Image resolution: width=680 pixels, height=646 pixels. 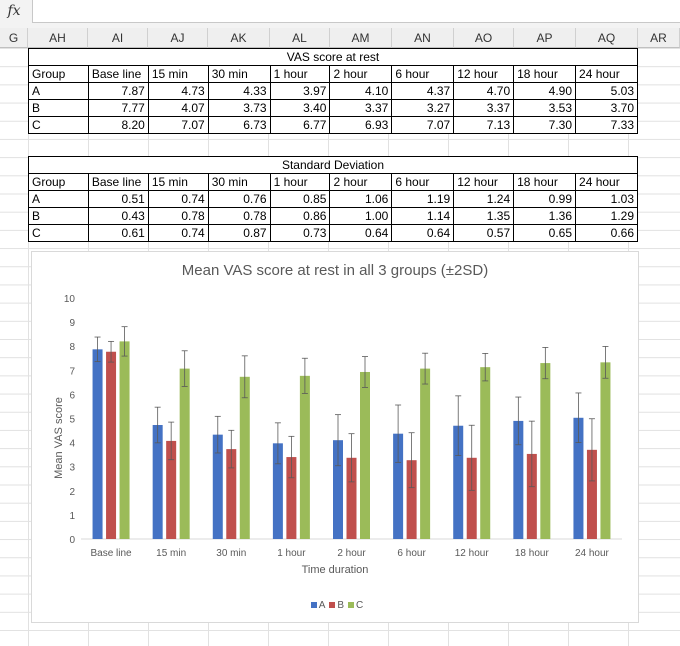 What do you see at coordinates (361, 38) in the screenshot?
I see `column-header: AM` at bounding box center [361, 38].